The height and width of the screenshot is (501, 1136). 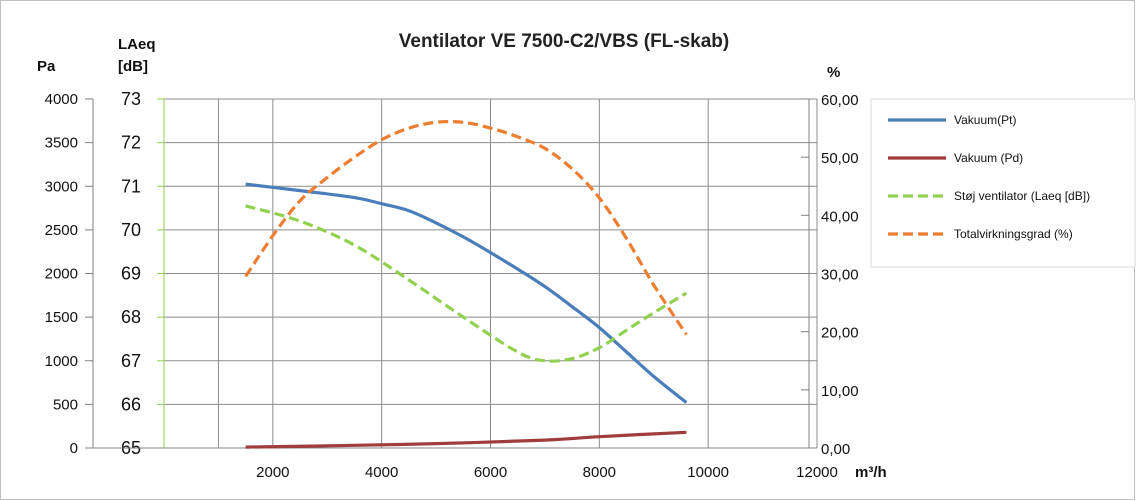 I want to click on pct-tick-label: 60,00, so click(x=840, y=100).